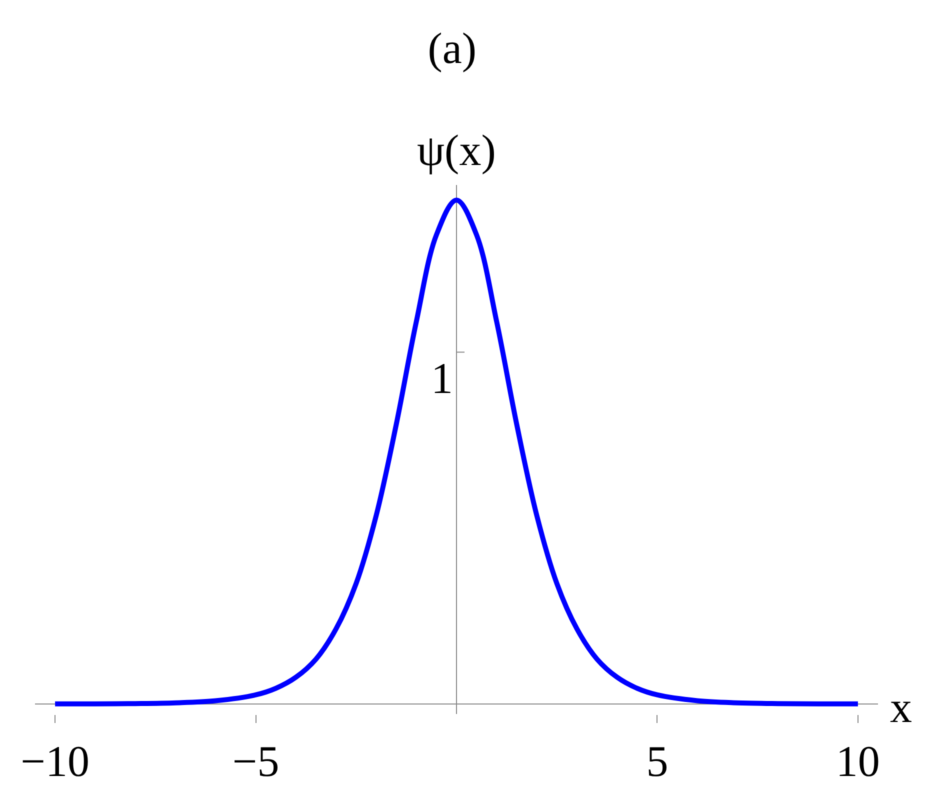 The image size is (938, 805). Describe the element at coordinates (456, 150) in the screenshot. I see `y-axis-title: ψ(x)` at that location.